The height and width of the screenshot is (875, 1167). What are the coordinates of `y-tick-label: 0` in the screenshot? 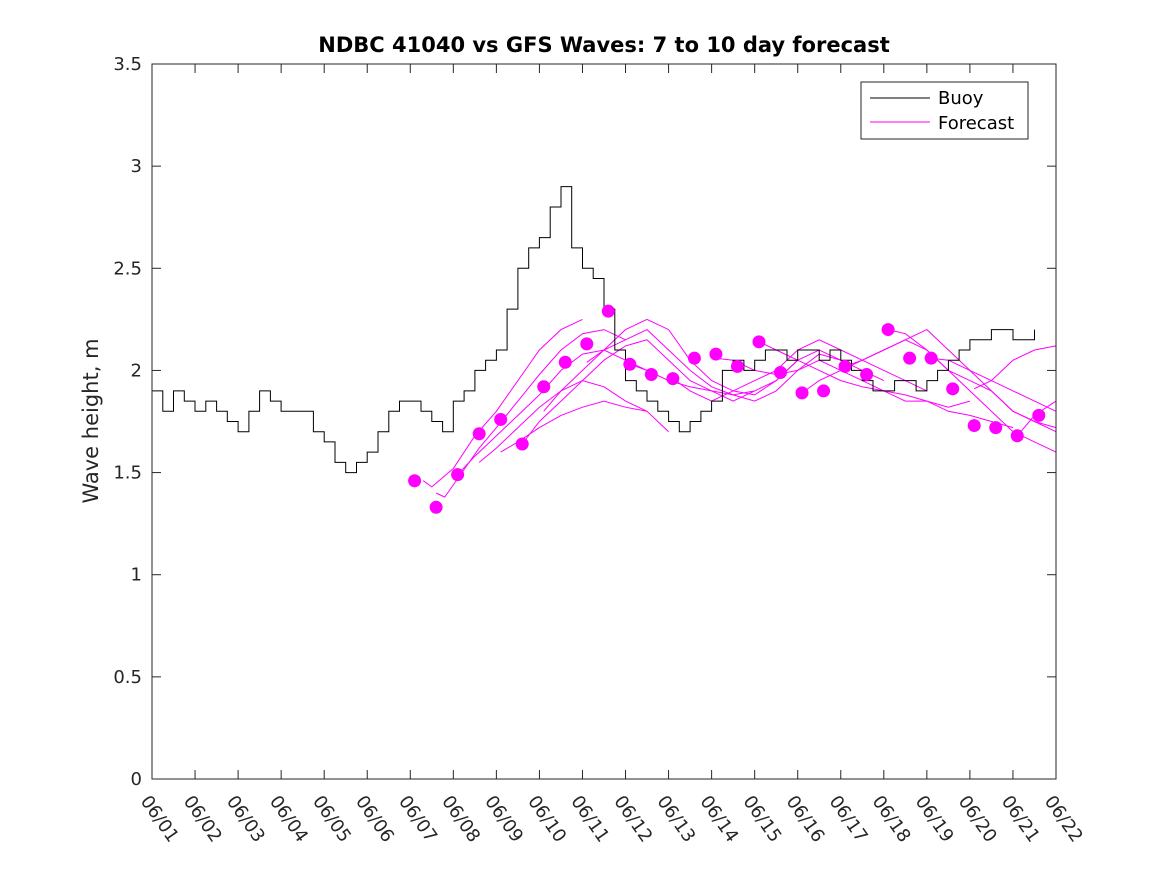 It's located at (136, 779).